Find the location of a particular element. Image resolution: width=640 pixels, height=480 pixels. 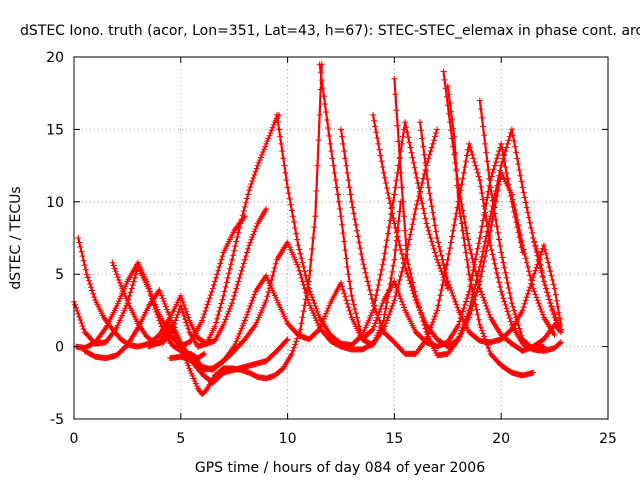

y-tick-label: -5 is located at coordinates (57, 420).